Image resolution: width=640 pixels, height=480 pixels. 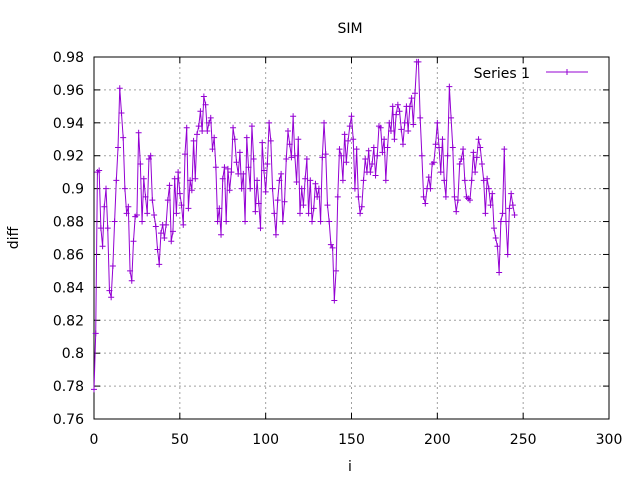 What do you see at coordinates (68, 255) in the screenshot?
I see `y-tick-label: 0.86` at bounding box center [68, 255].